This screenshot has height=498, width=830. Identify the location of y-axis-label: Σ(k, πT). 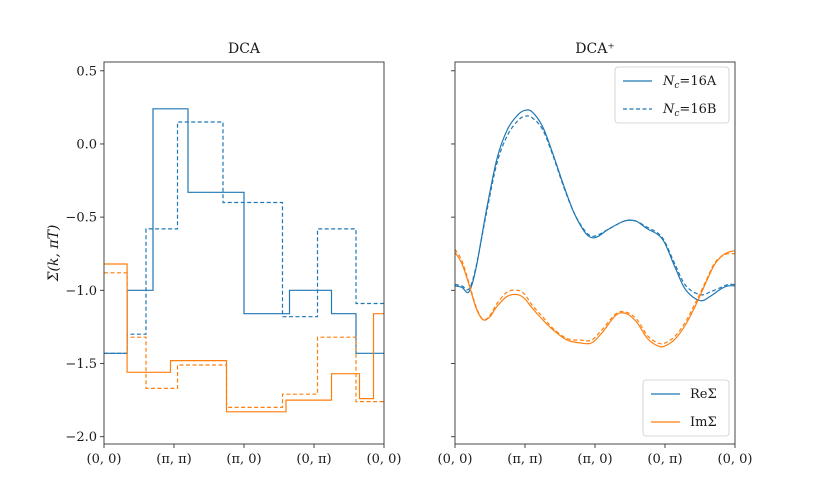
(54, 254).